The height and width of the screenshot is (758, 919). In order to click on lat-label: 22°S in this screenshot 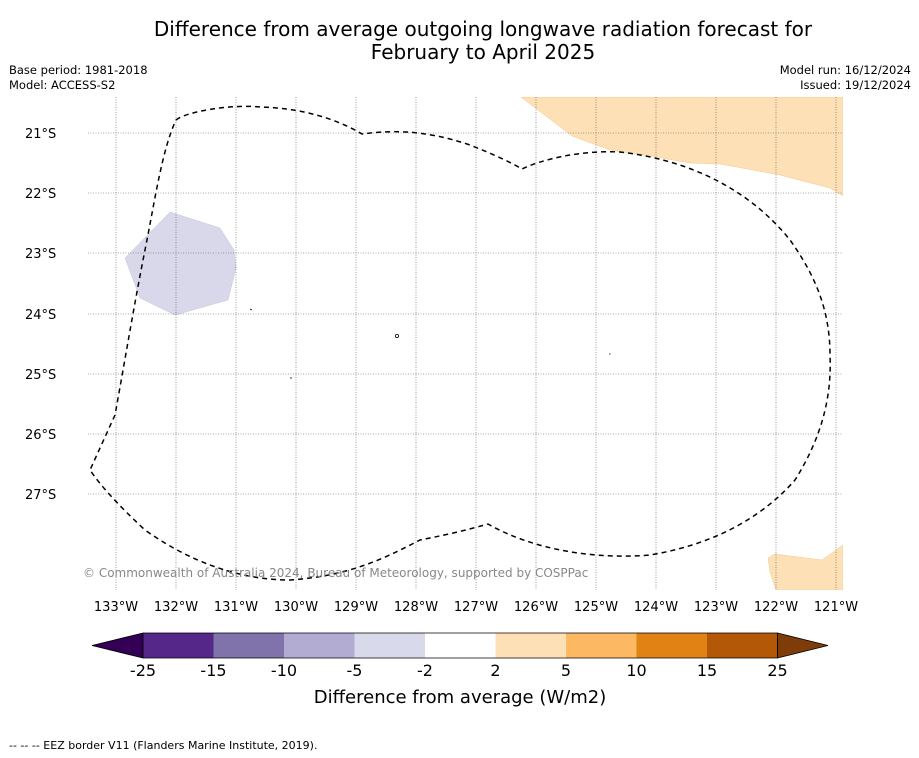, I will do `click(40, 194)`.